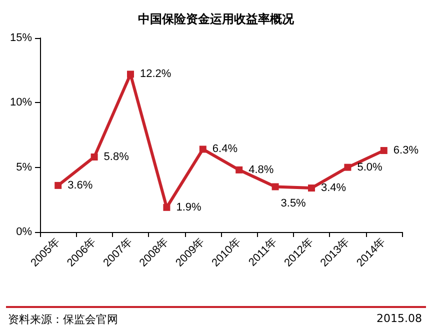 The width and height of the screenshot is (432, 332). I want to click on text: 2015.08, so click(399, 318).